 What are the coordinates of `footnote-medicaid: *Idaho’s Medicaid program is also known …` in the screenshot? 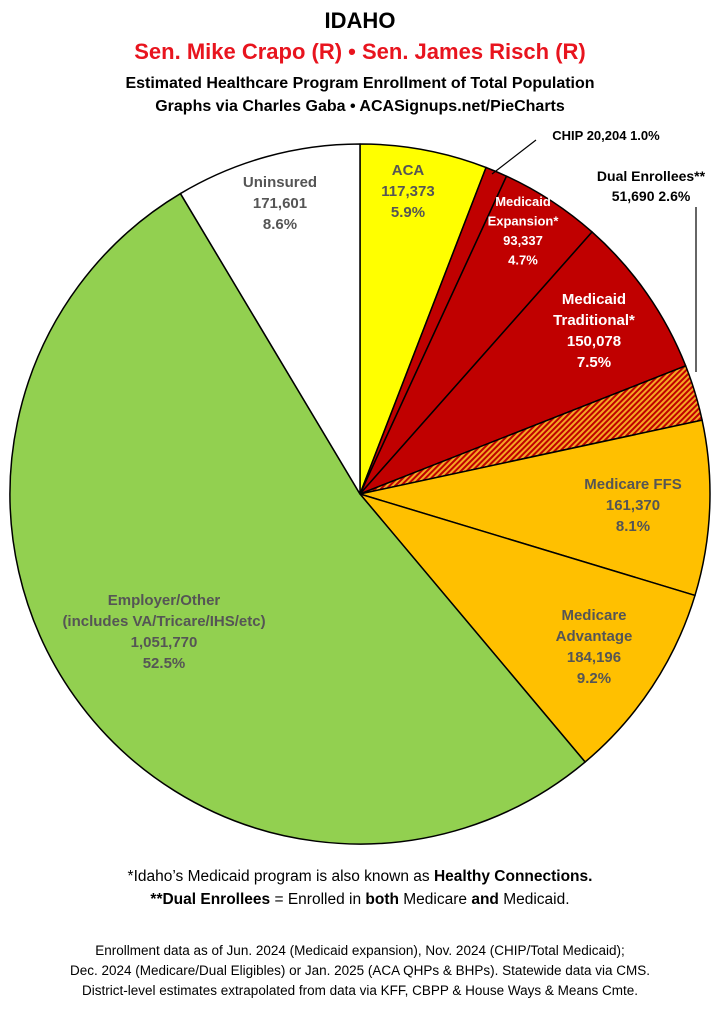 It's located at (360, 876).